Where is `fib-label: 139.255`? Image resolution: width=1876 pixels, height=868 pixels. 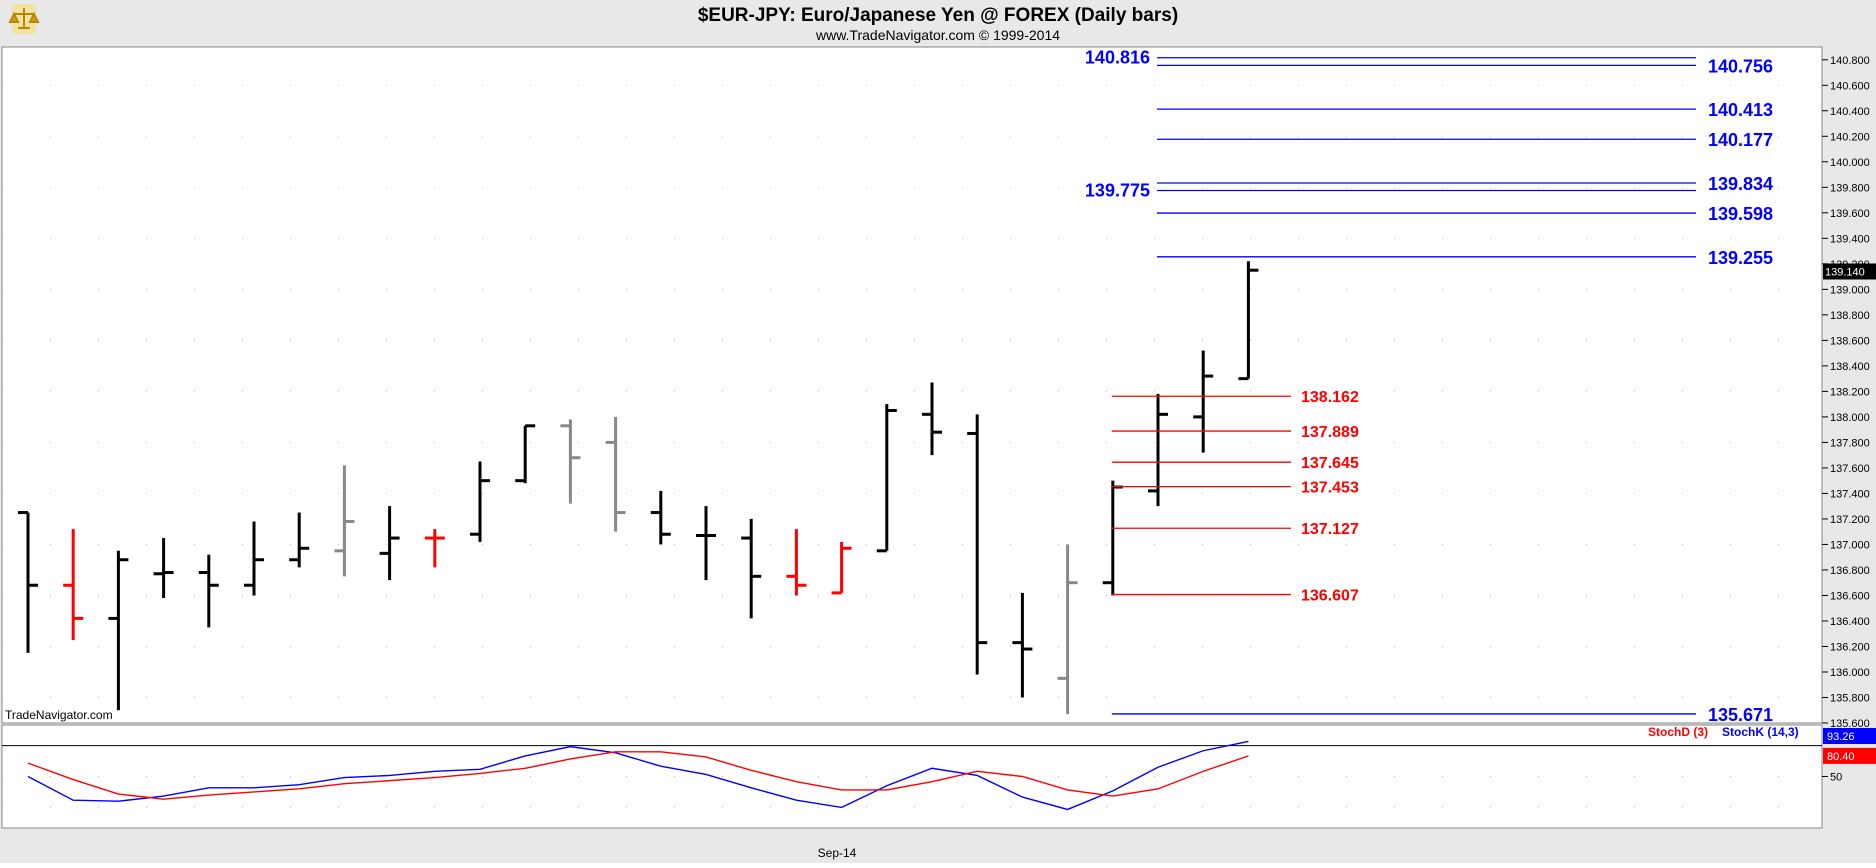 fib-label: 139.255 is located at coordinates (1740, 258).